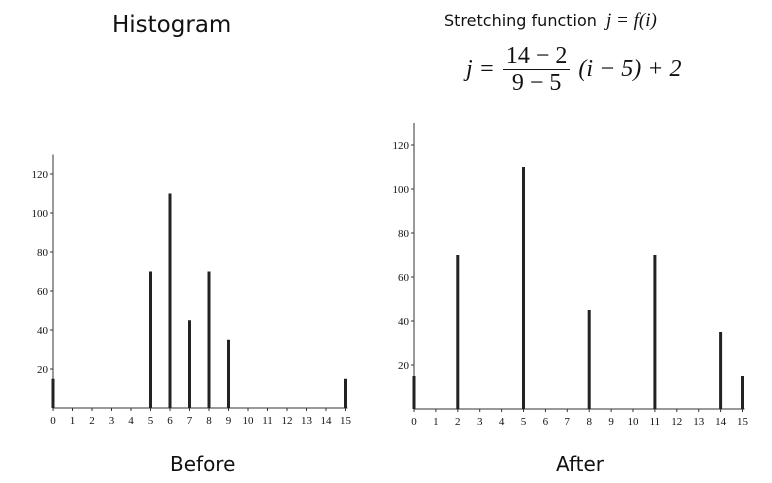 This screenshot has width=772, height=483. Describe the element at coordinates (480, 69) in the screenshot. I see `formula-lhs: j =` at that location.